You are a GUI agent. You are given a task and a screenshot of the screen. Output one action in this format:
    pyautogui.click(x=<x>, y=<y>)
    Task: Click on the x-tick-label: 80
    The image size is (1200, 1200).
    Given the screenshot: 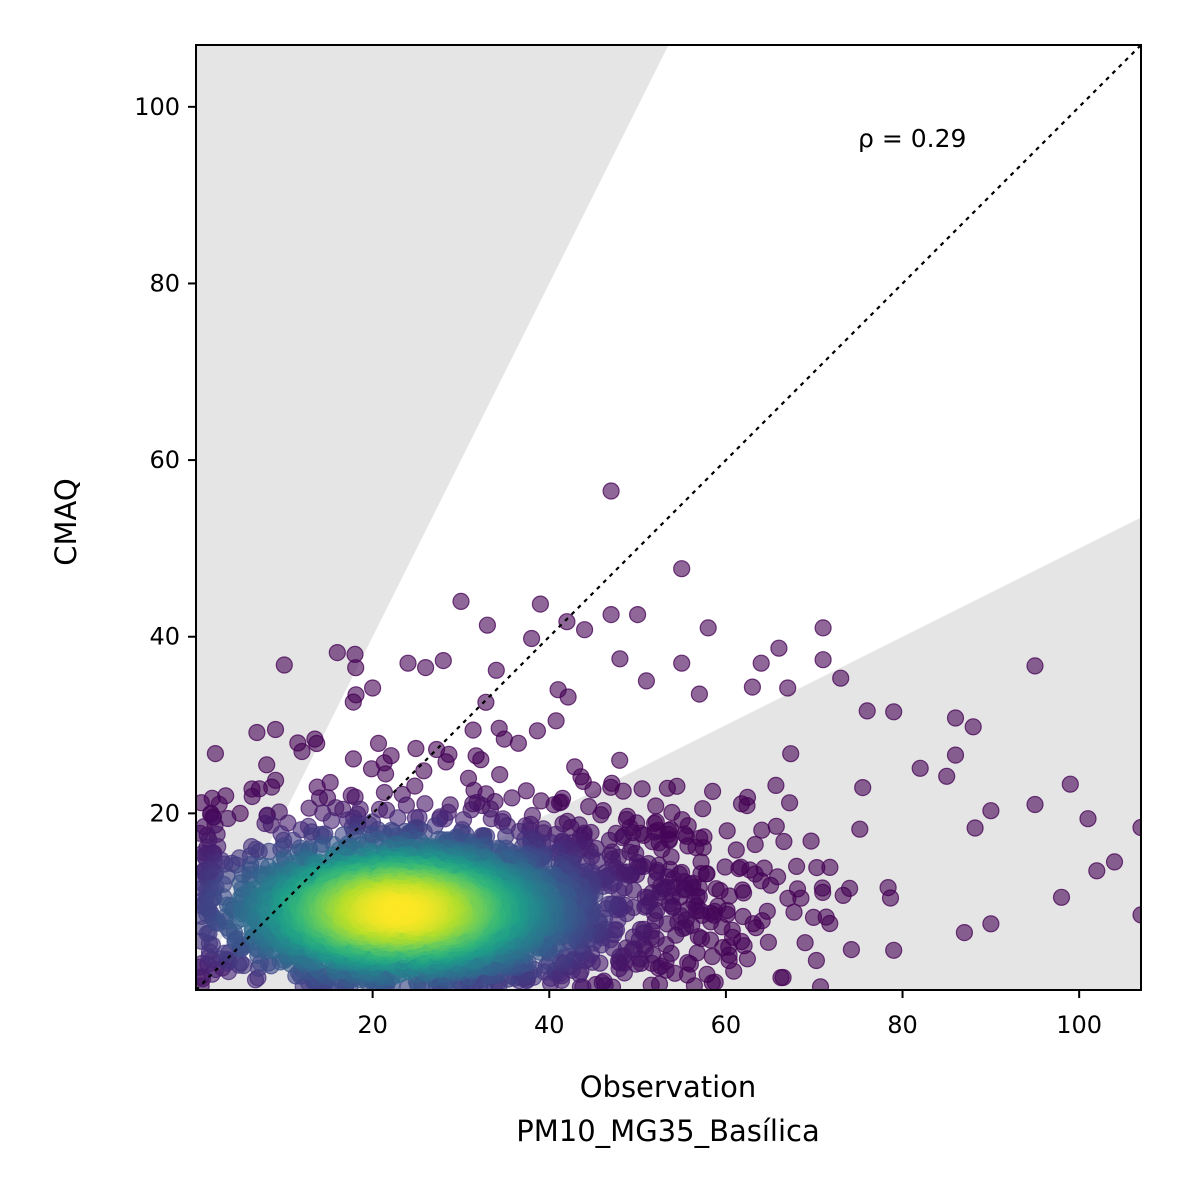 What is the action you would take?
    pyautogui.click(x=902, y=1025)
    